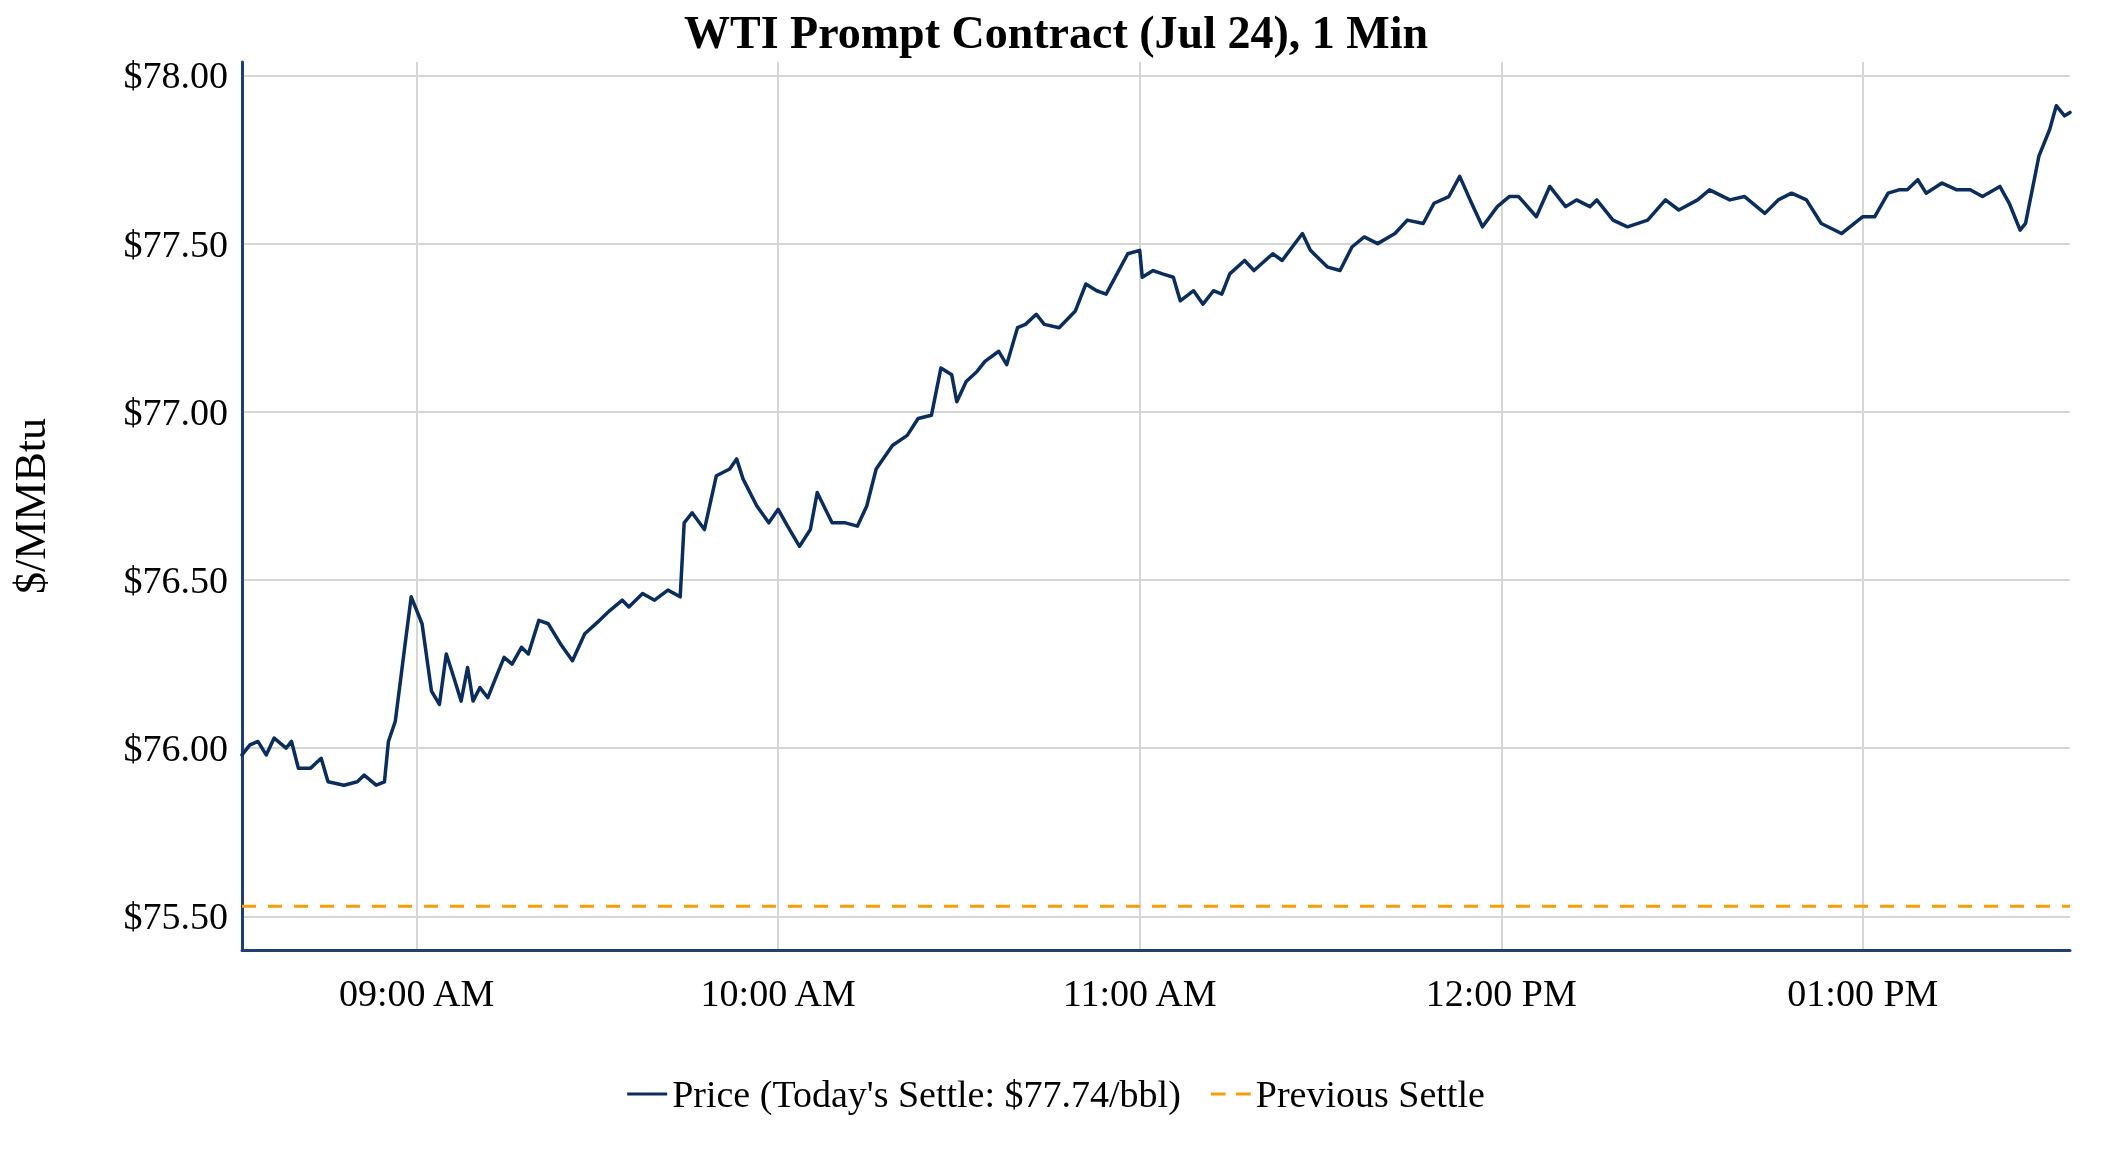 Image resolution: width=2112 pixels, height=1152 pixels. I want to click on x-tick-label: 10:00 AM, so click(778, 993).